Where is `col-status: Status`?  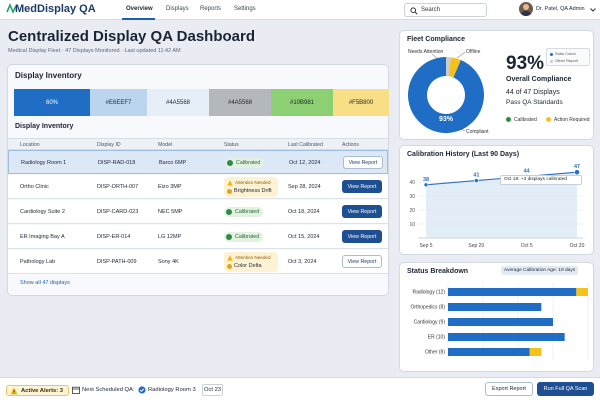 col-status: Status is located at coordinates (231, 145).